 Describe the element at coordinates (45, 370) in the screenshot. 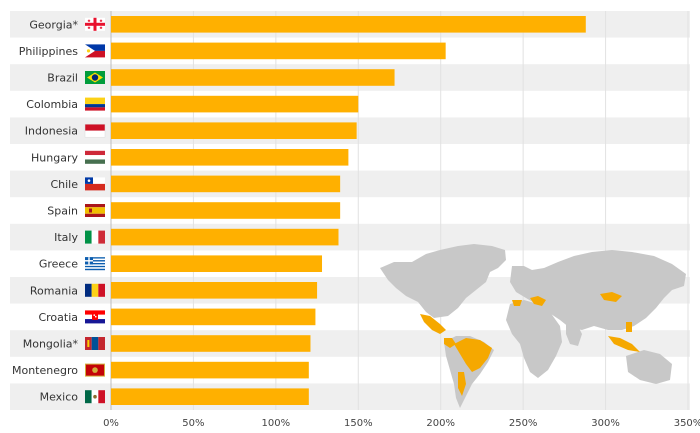

I see `category-label: Montenegro` at that location.